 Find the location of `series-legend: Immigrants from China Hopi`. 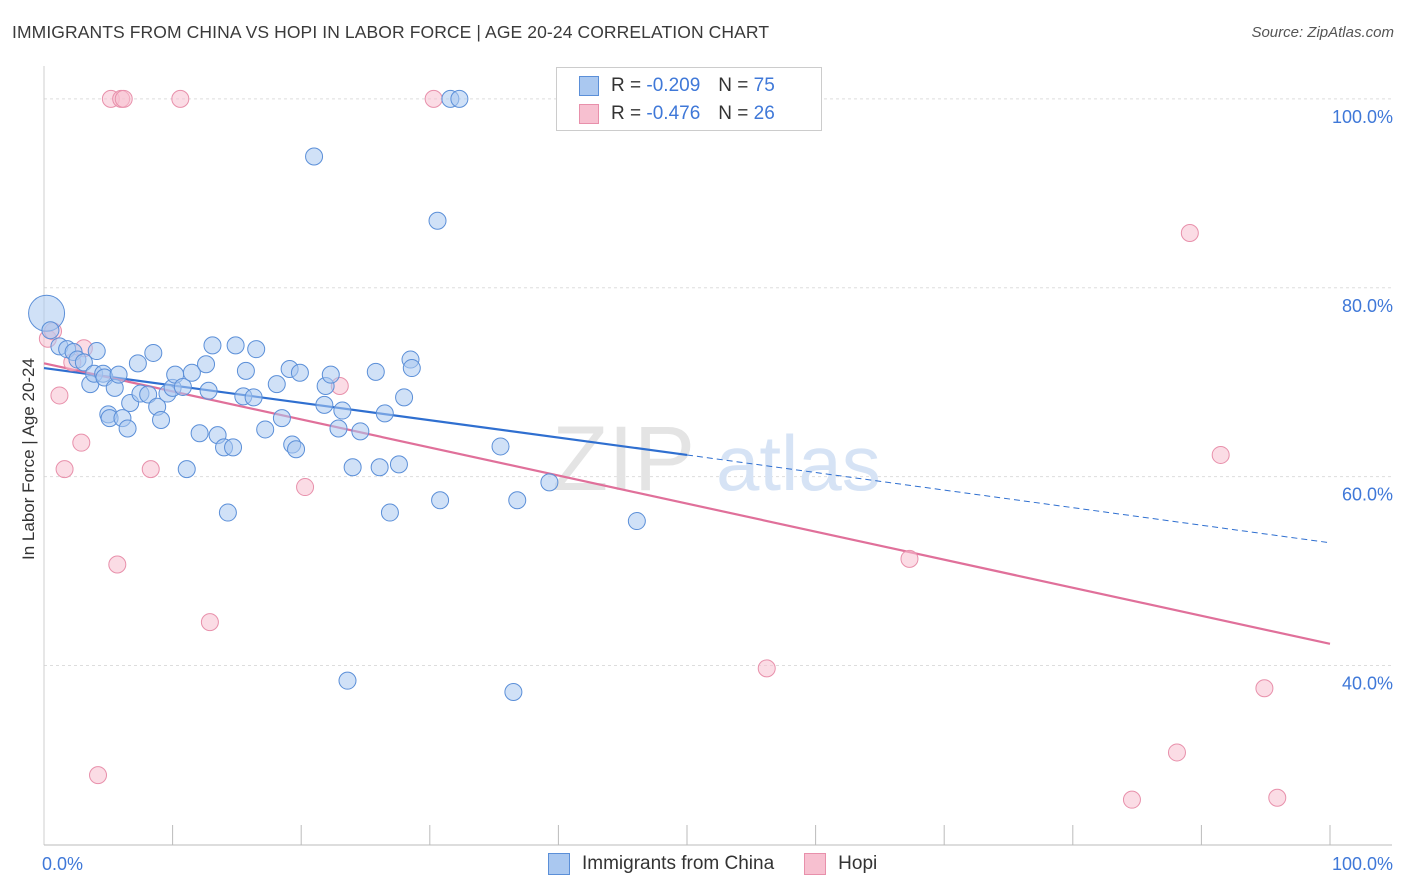

series-legend: Immigrants from China Hopi is located at coordinates (727, 864).